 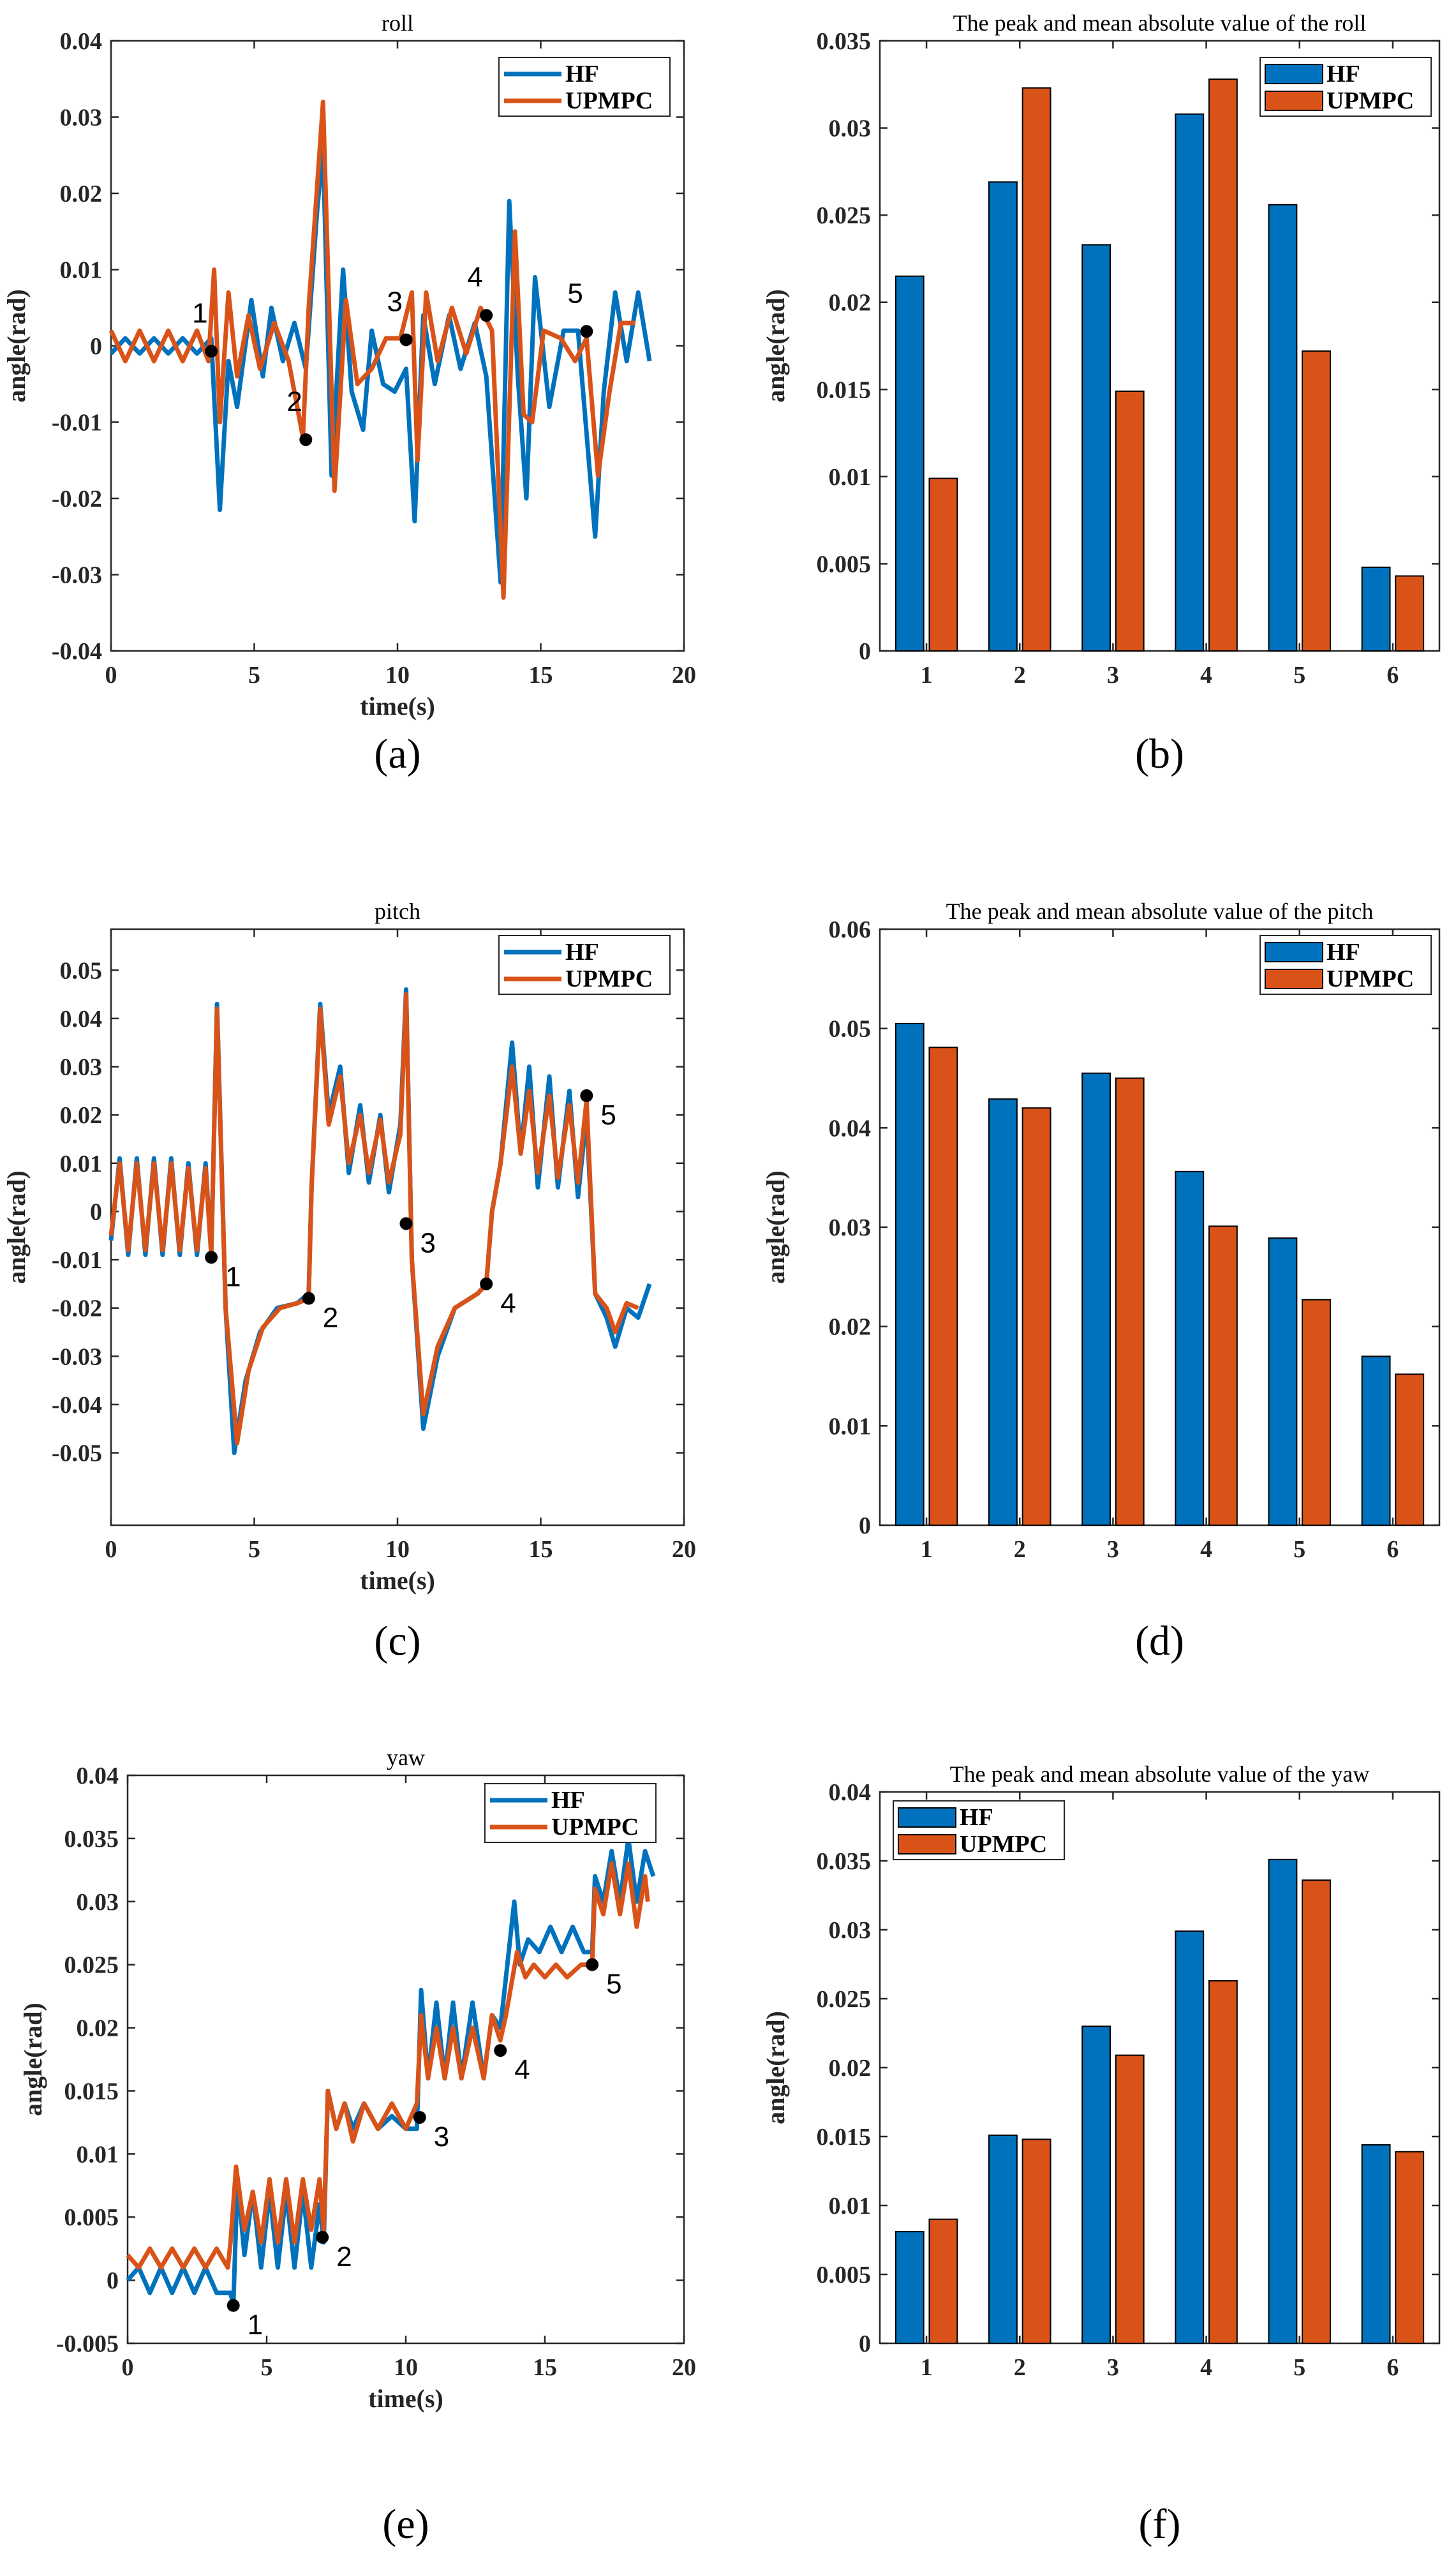 I want to click on y-tick-label: 0.015, so click(x=844, y=390).